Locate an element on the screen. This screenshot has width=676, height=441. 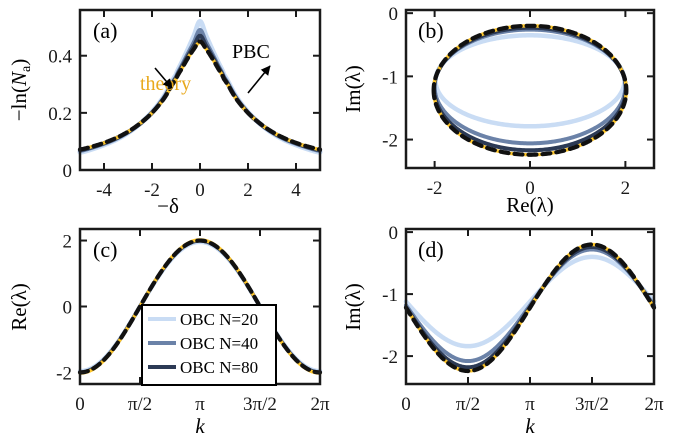
theory-arrow-icon is located at coordinates (163, 78).